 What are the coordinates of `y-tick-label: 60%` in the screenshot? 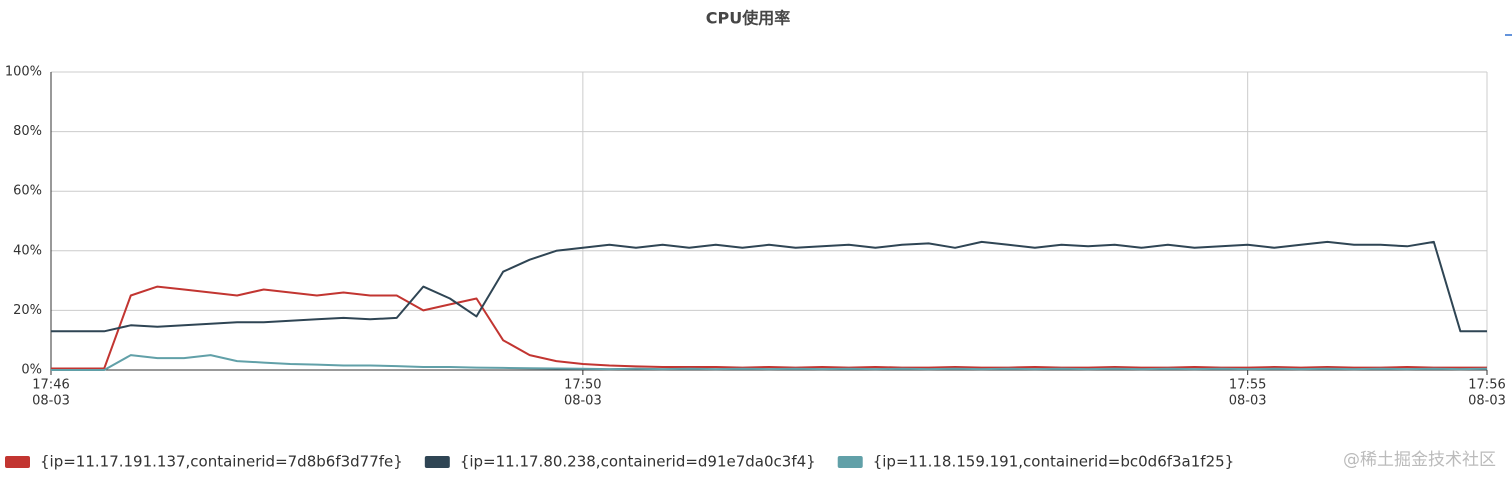 It's located at (27, 191).